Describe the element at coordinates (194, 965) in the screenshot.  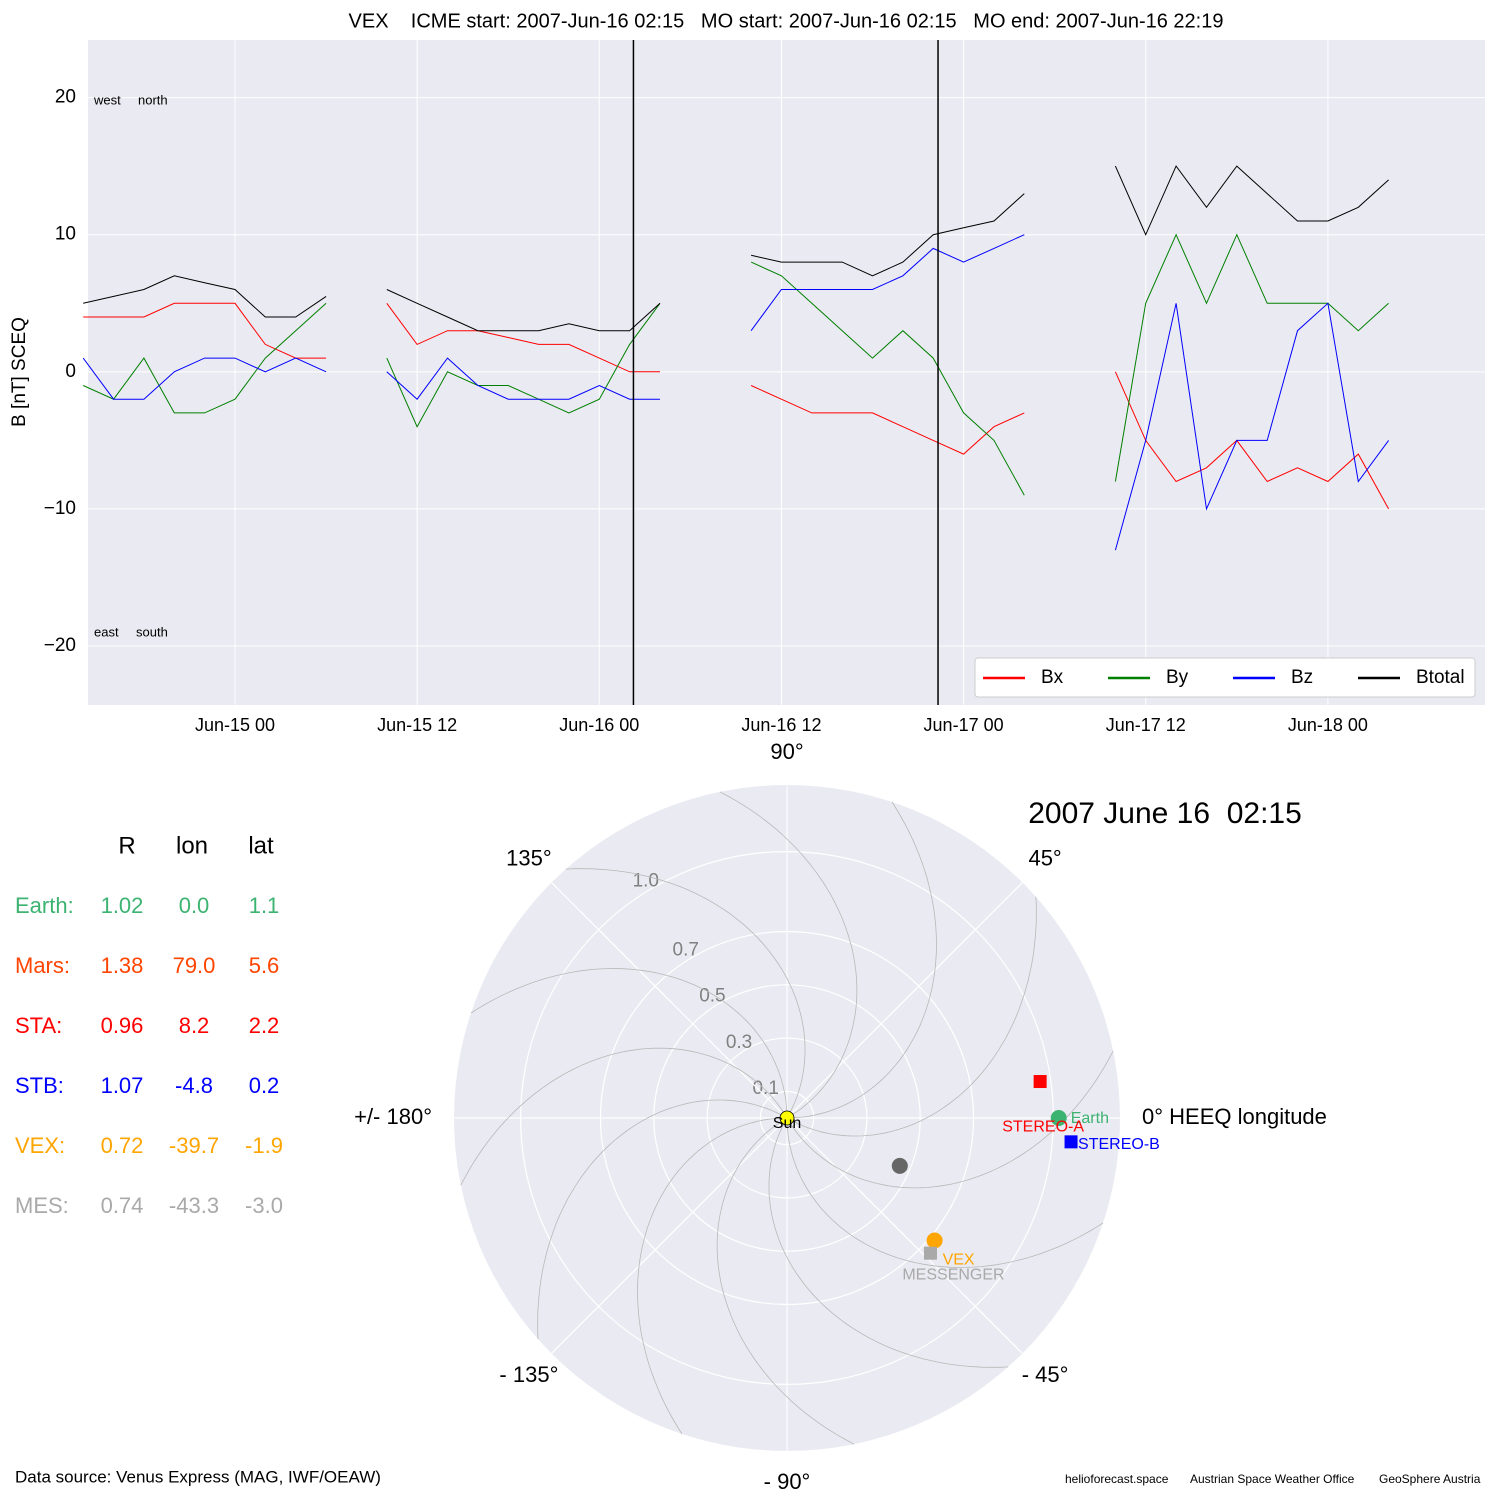
I see `table-cell: 79.0` at that location.